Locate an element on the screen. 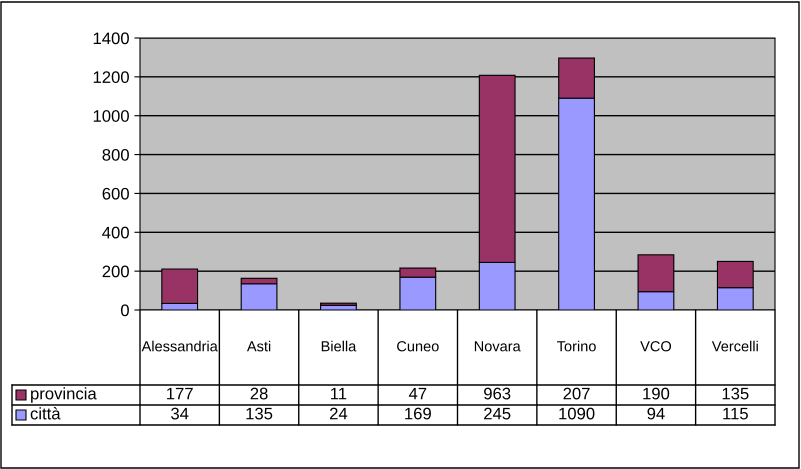 The height and width of the screenshot is (469, 801). data-label: 1090 is located at coordinates (576, 414).